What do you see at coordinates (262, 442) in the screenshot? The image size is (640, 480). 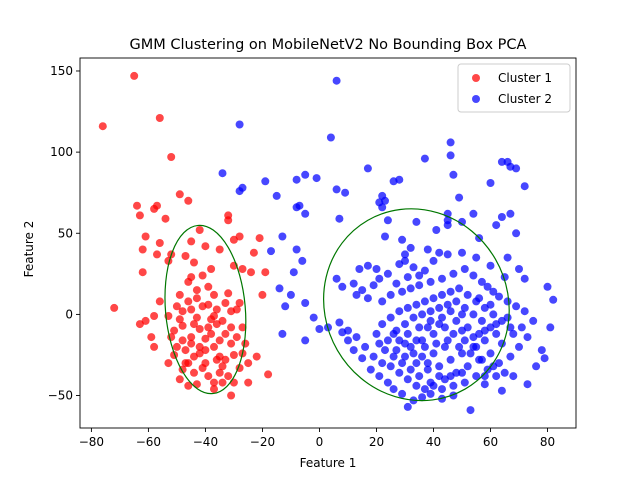 I see `x-tick-label: −20` at bounding box center [262, 442].